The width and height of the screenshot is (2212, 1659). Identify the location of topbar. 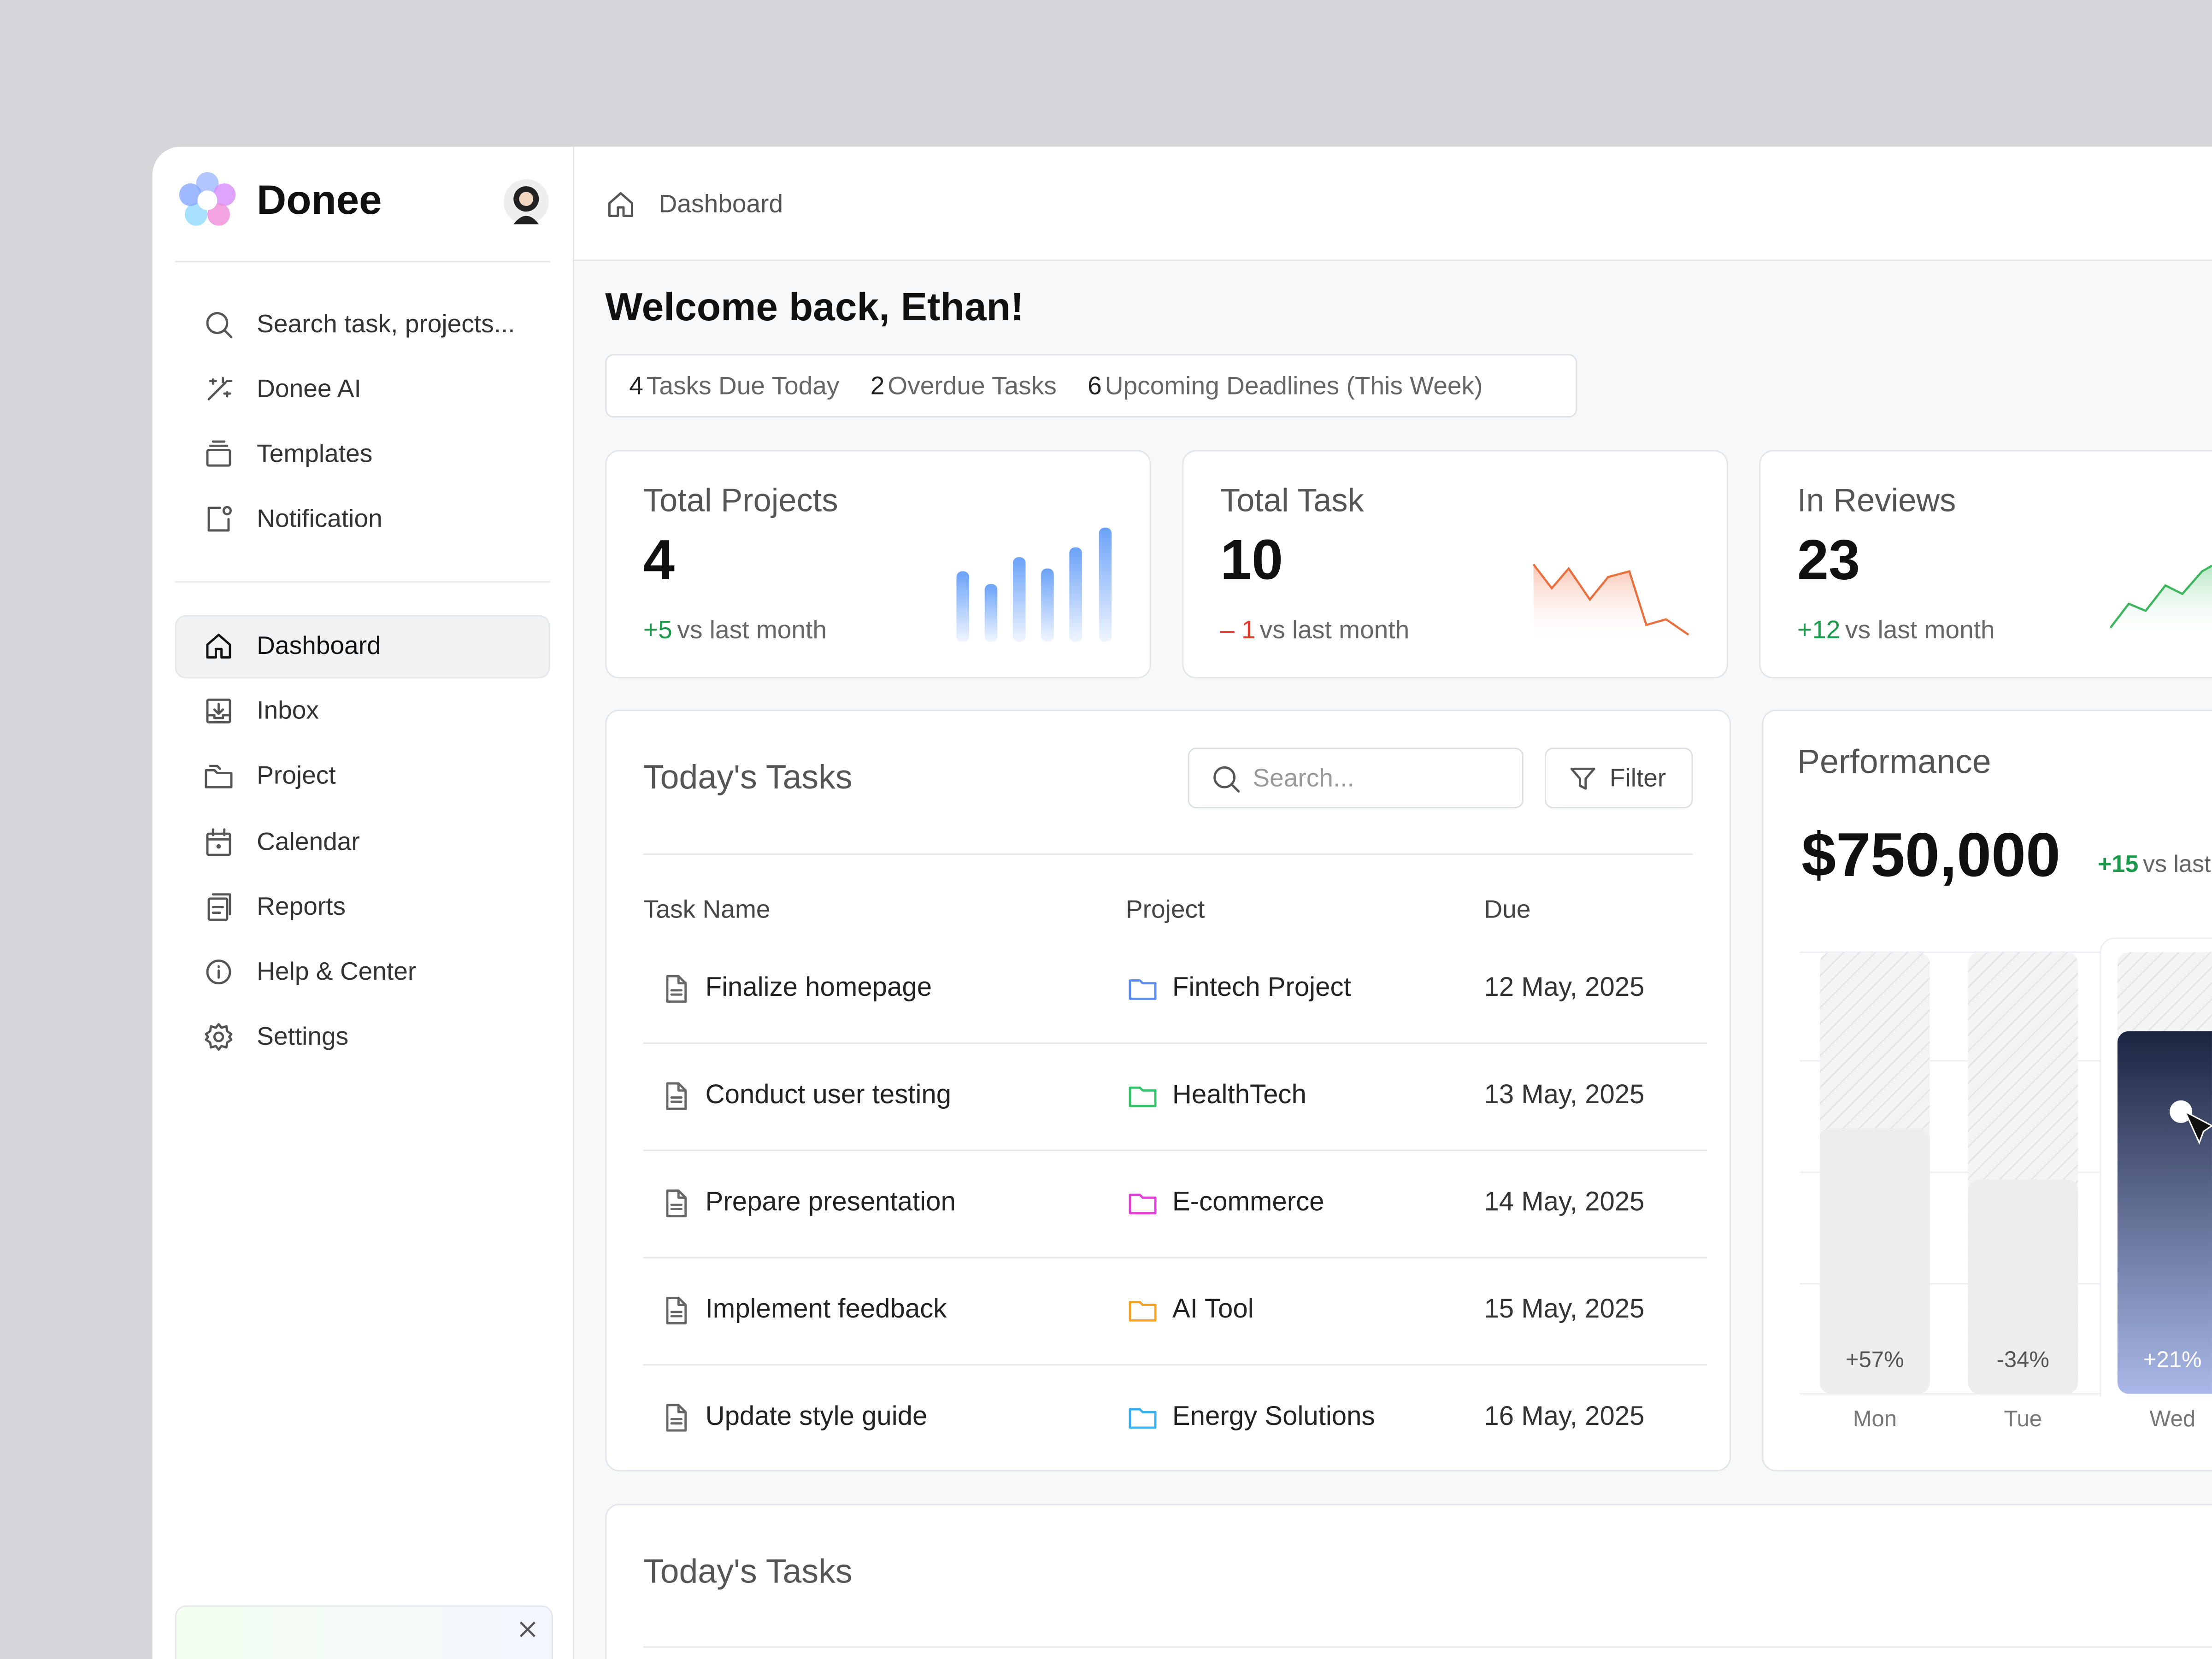
(1393, 204).